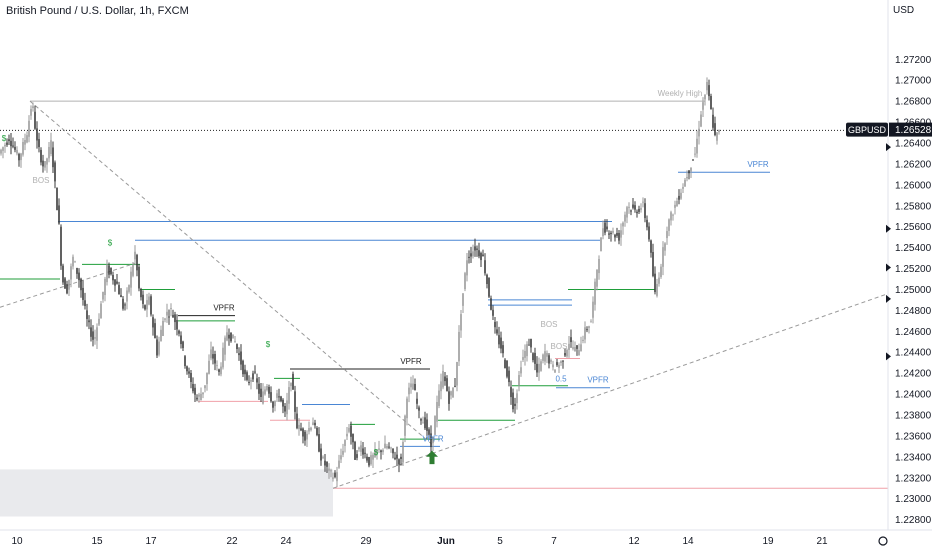 Image resolution: width=932 pixels, height=555 pixels. I want to click on y-tick-label: 1.24200, so click(913, 374).